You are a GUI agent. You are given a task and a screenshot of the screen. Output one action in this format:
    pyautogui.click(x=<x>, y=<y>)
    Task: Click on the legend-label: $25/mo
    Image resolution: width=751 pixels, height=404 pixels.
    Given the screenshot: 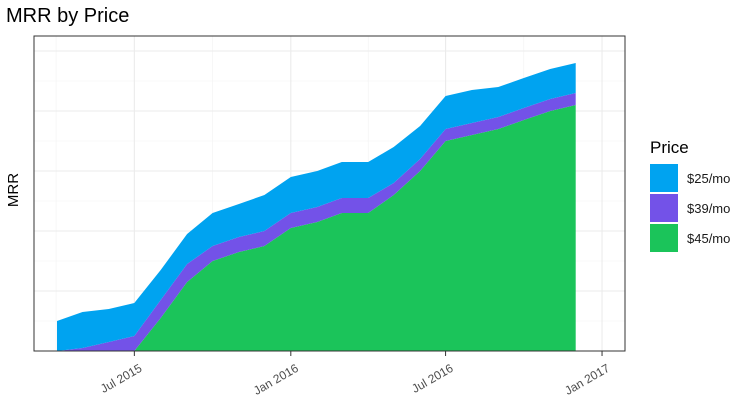 What is the action you would take?
    pyautogui.click(x=709, y=178)
    